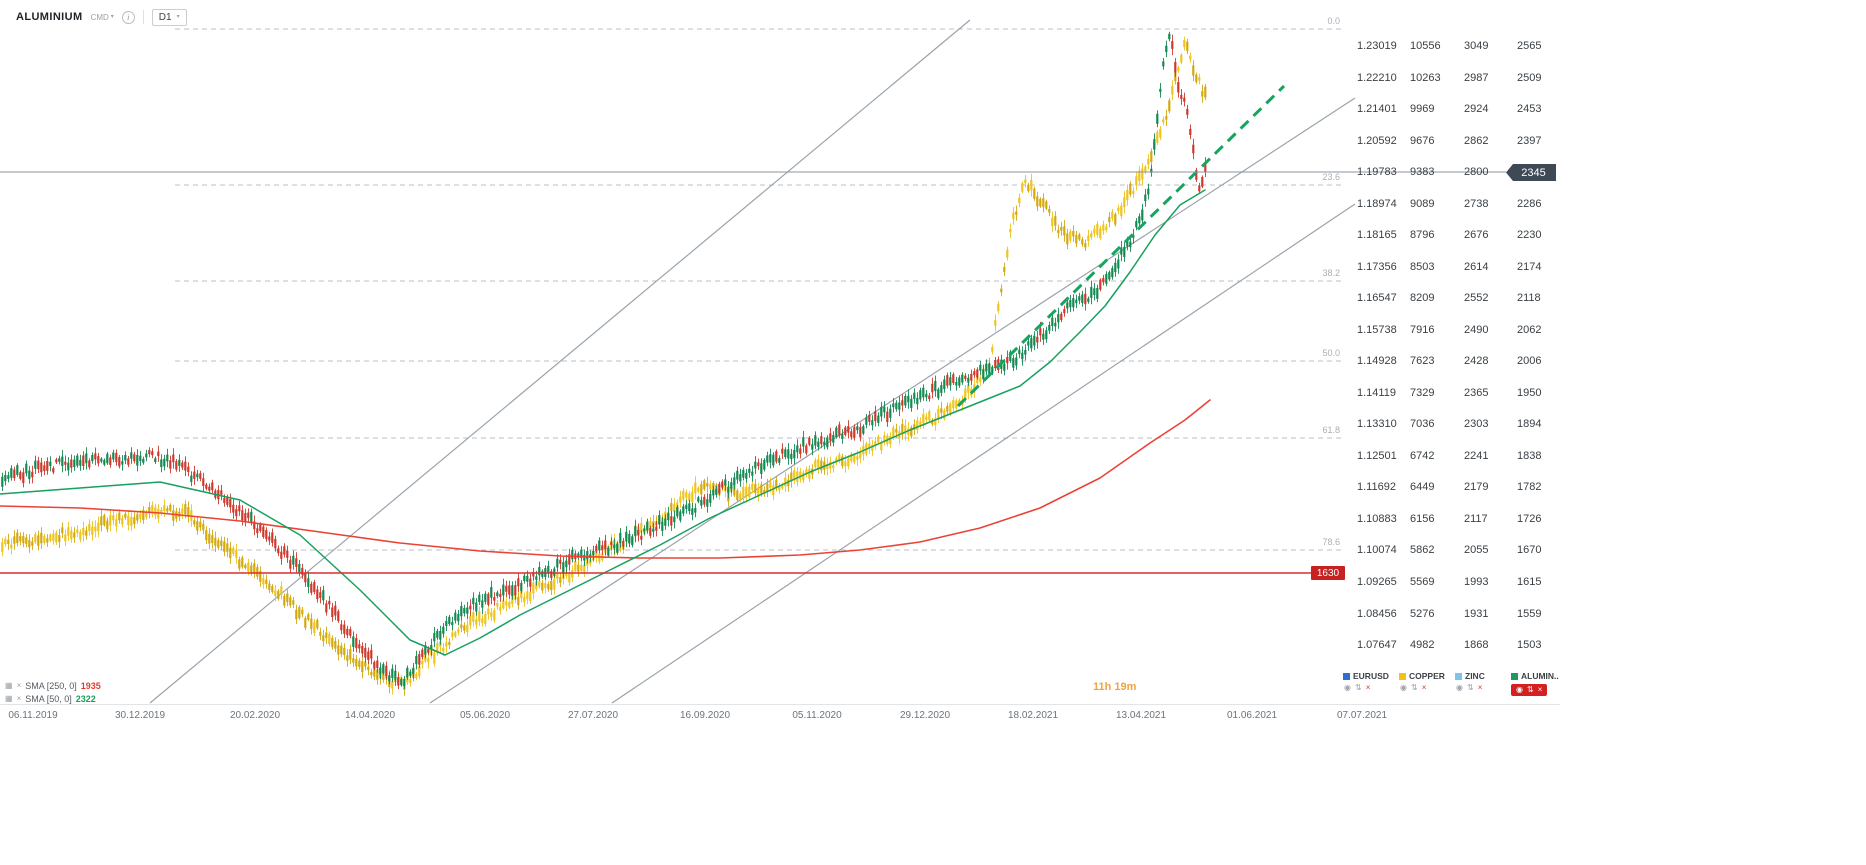 Image resolution: width=1866 pixels, height=865 pixels. Describe the element at coordinates (1422, 361) in the screenshot. I see `scale-value-copper: 7623` at that location.